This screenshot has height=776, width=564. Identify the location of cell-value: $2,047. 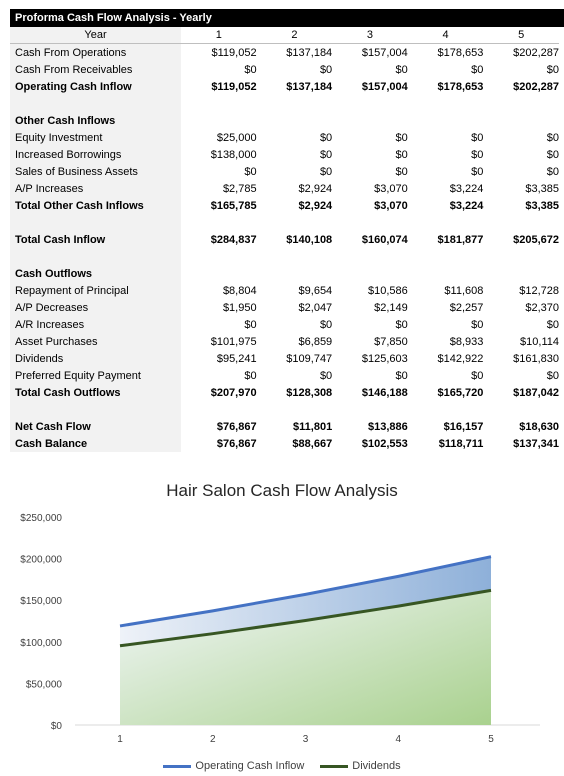
(315, 307).